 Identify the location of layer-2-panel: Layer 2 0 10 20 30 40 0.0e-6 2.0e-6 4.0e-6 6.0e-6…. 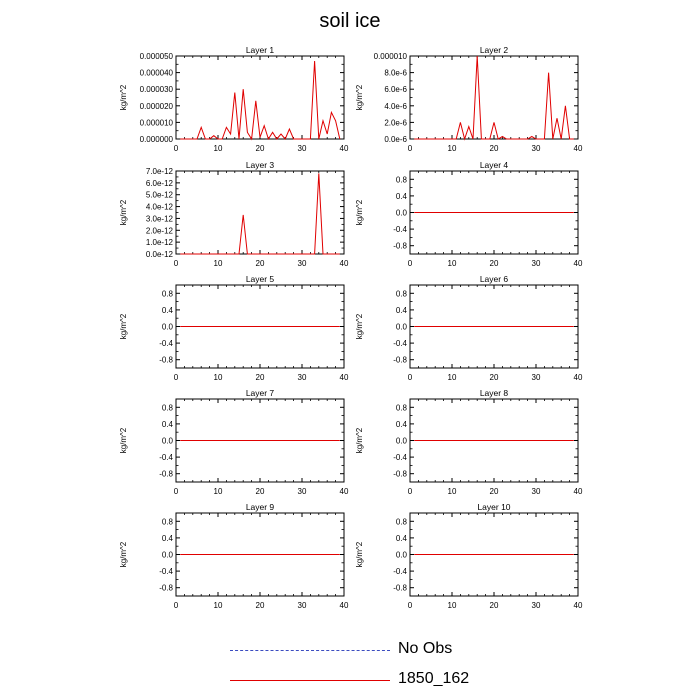
(469, 99).